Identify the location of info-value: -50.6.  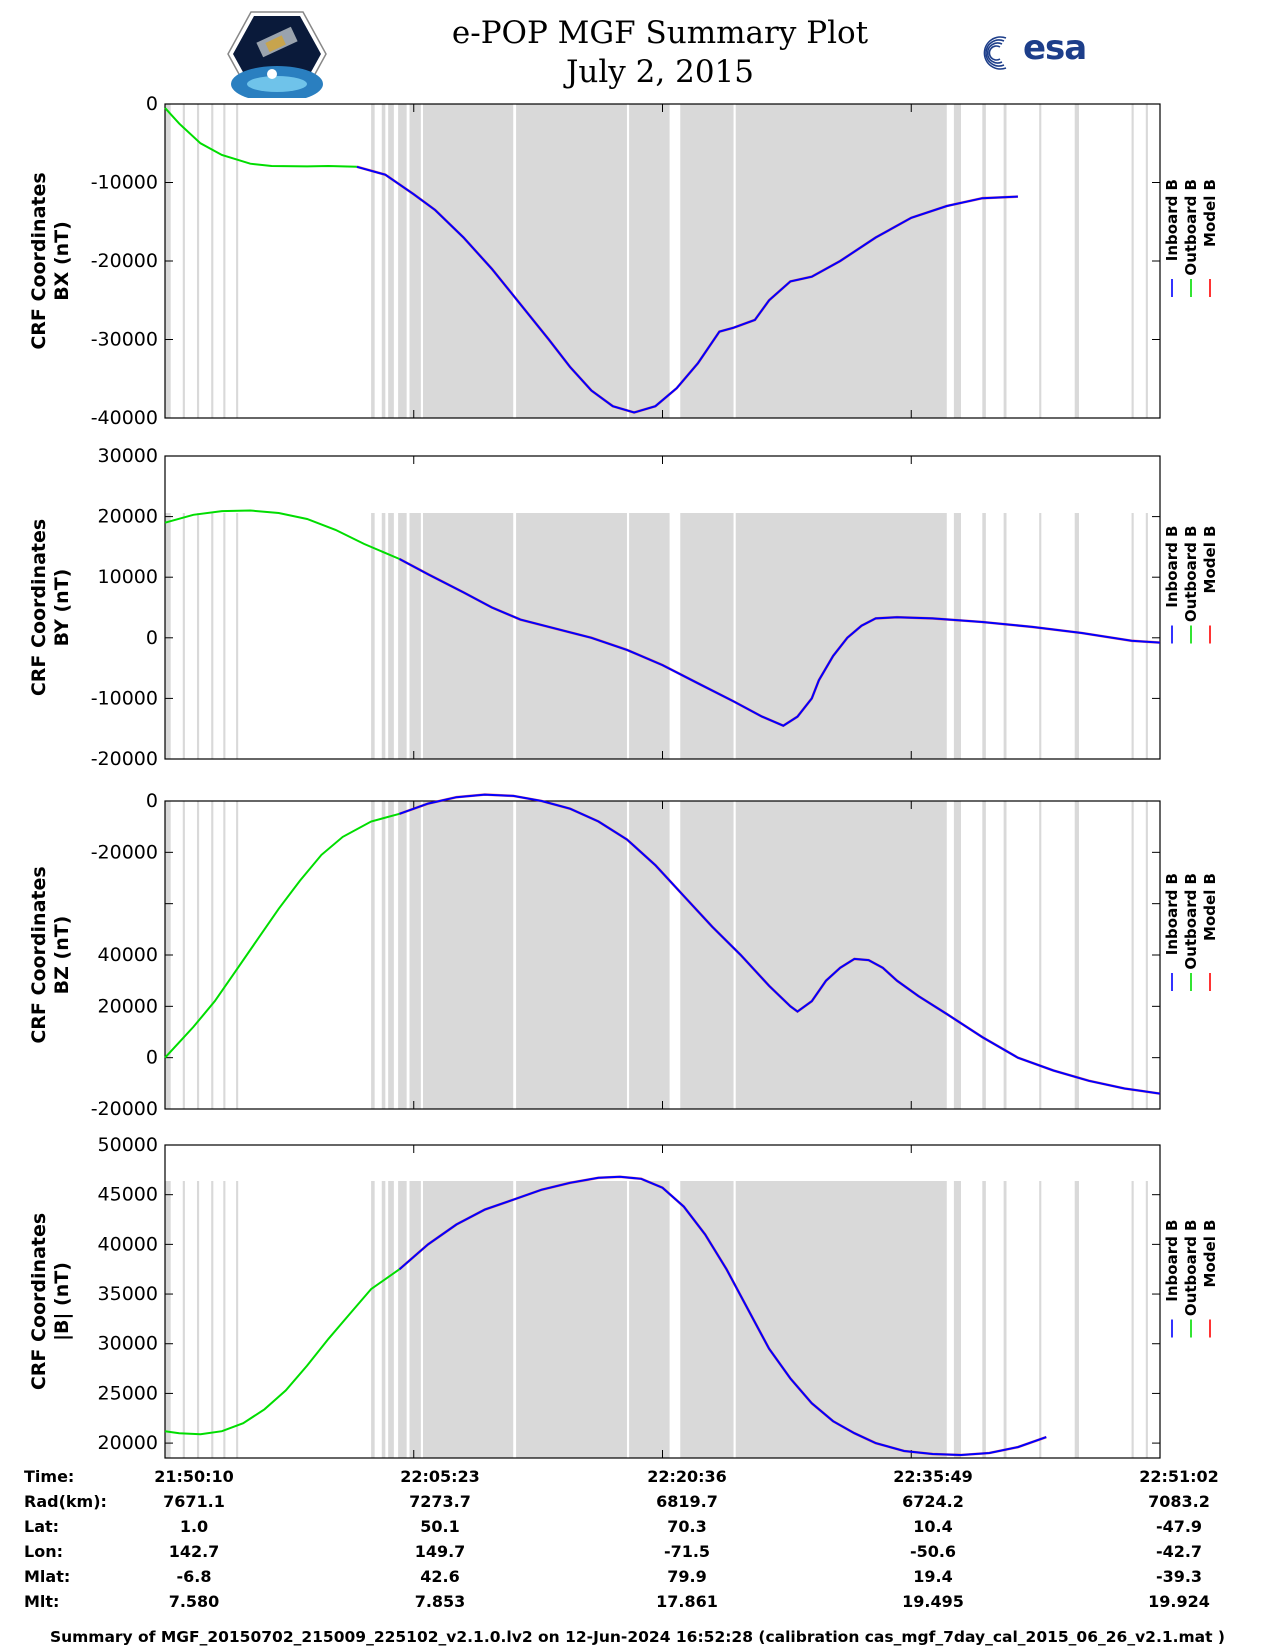
(933, 1551).